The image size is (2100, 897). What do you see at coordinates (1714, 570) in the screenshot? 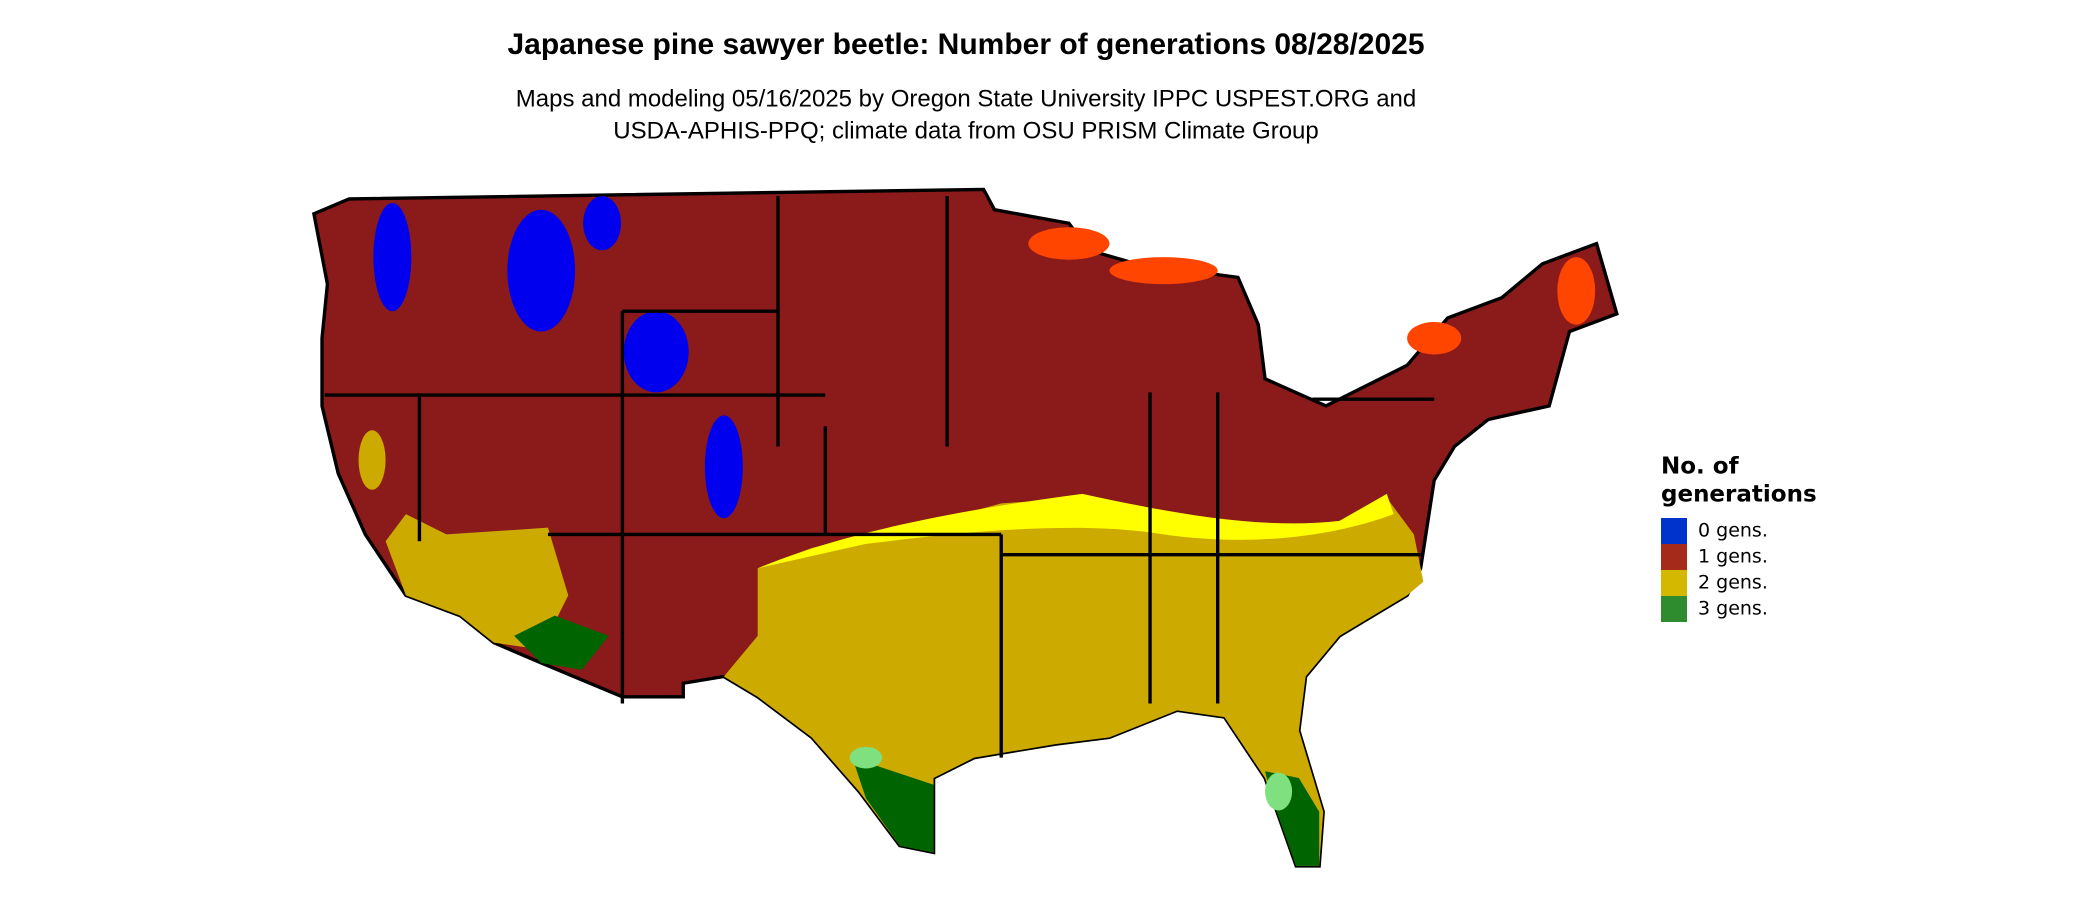
I see `legend: 0 gens. 1 gens. 2 gens. 3 gens.` at bounding box center [1714, 570].